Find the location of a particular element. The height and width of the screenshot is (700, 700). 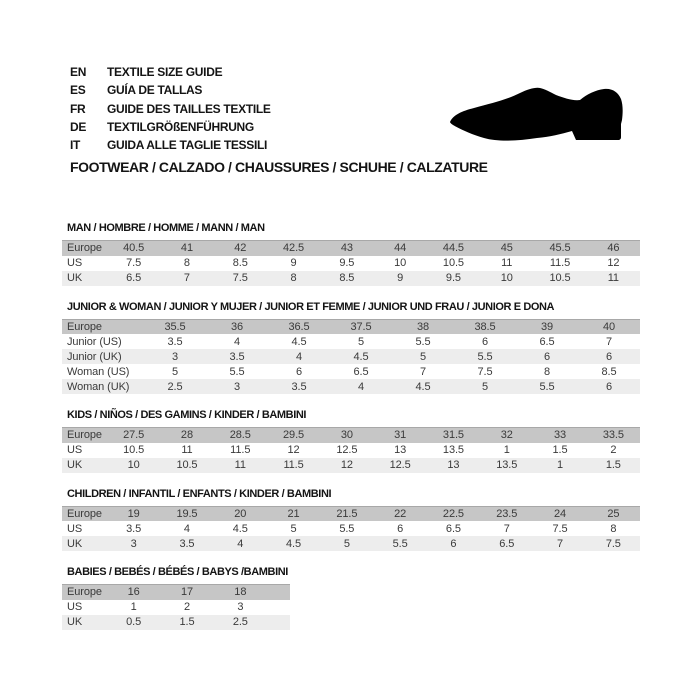

size-cell: 20 is located at coordinates (240, 513).